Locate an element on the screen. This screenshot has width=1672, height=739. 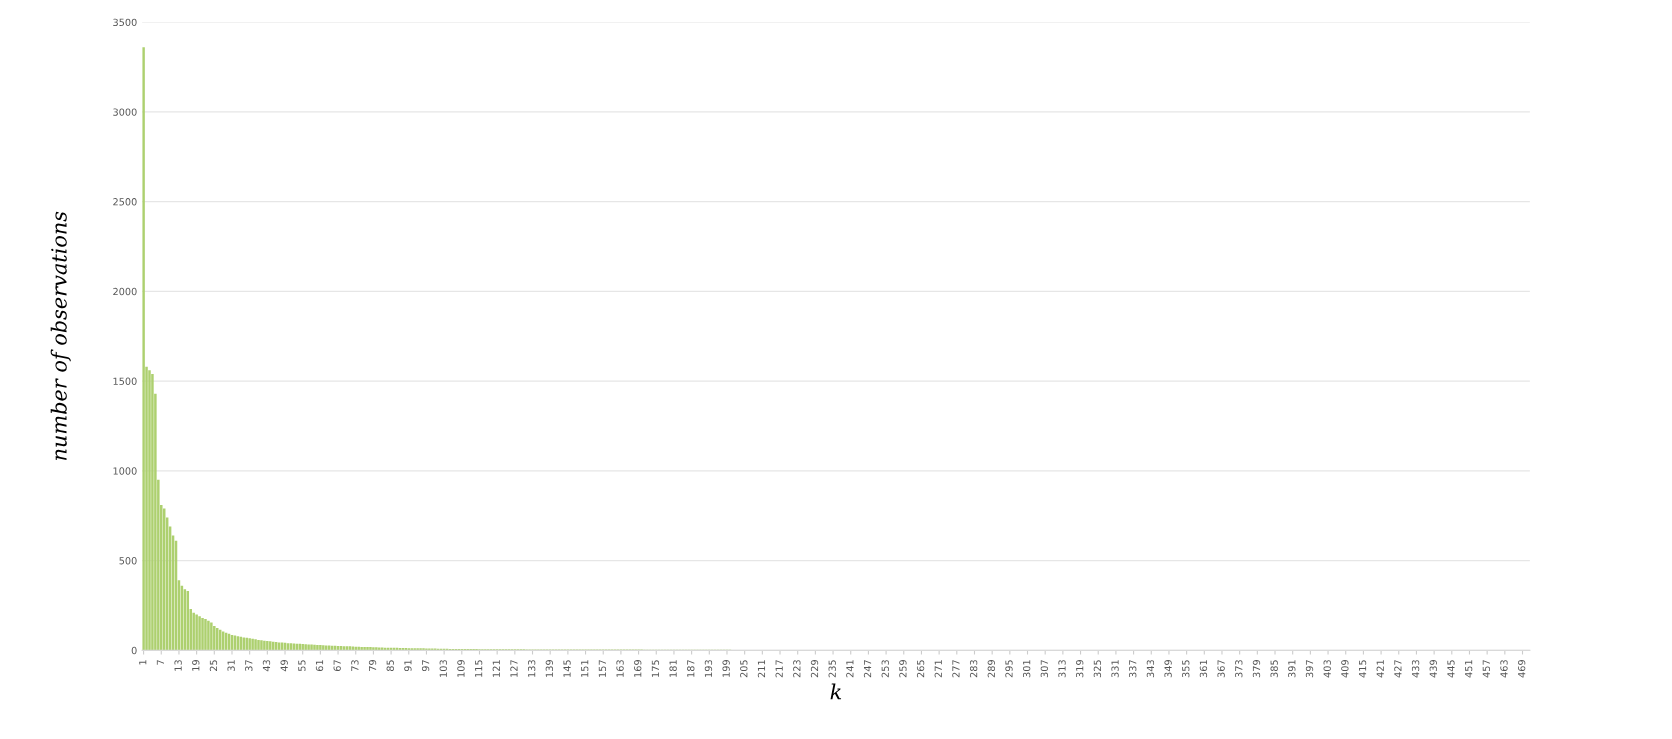
y-axis-title: number of observations is located at coordinates (60, 335).